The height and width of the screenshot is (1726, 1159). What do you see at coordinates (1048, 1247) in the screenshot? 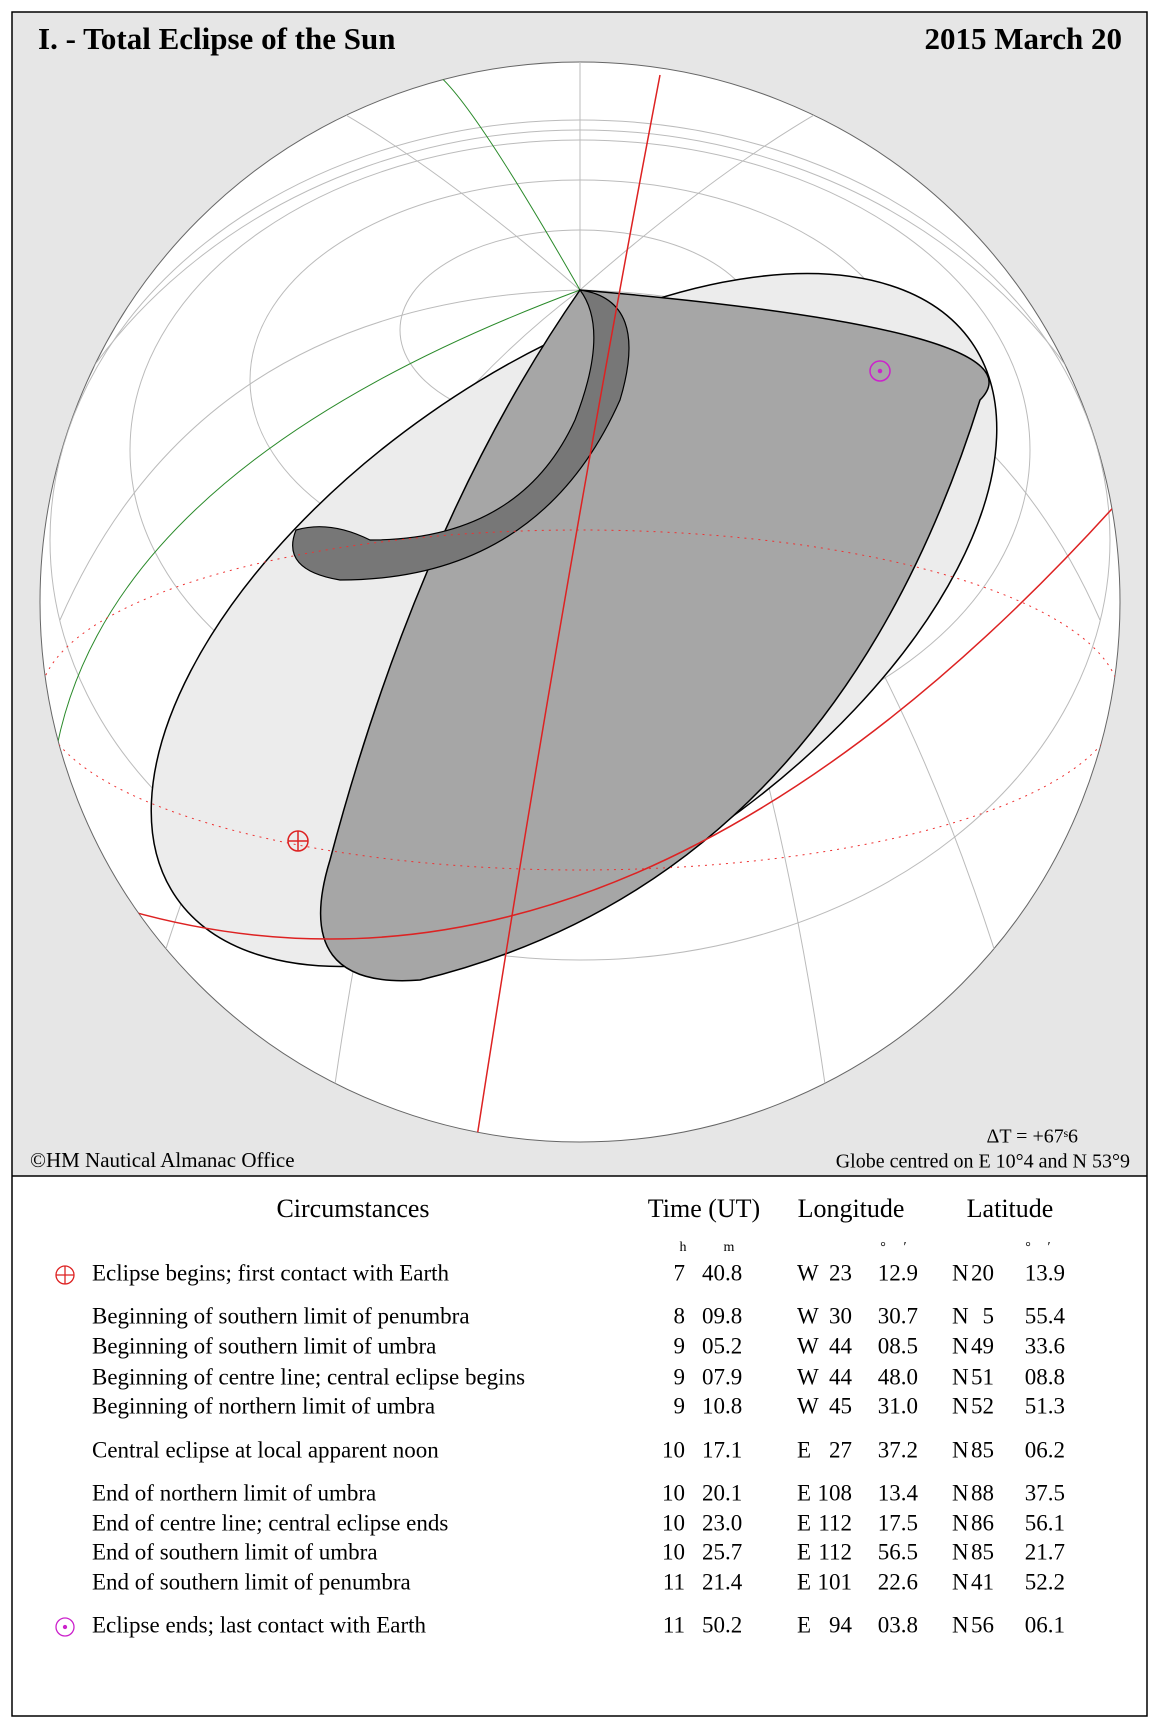
I see `unit-label: ′` at bounding box center [1048, 1247].